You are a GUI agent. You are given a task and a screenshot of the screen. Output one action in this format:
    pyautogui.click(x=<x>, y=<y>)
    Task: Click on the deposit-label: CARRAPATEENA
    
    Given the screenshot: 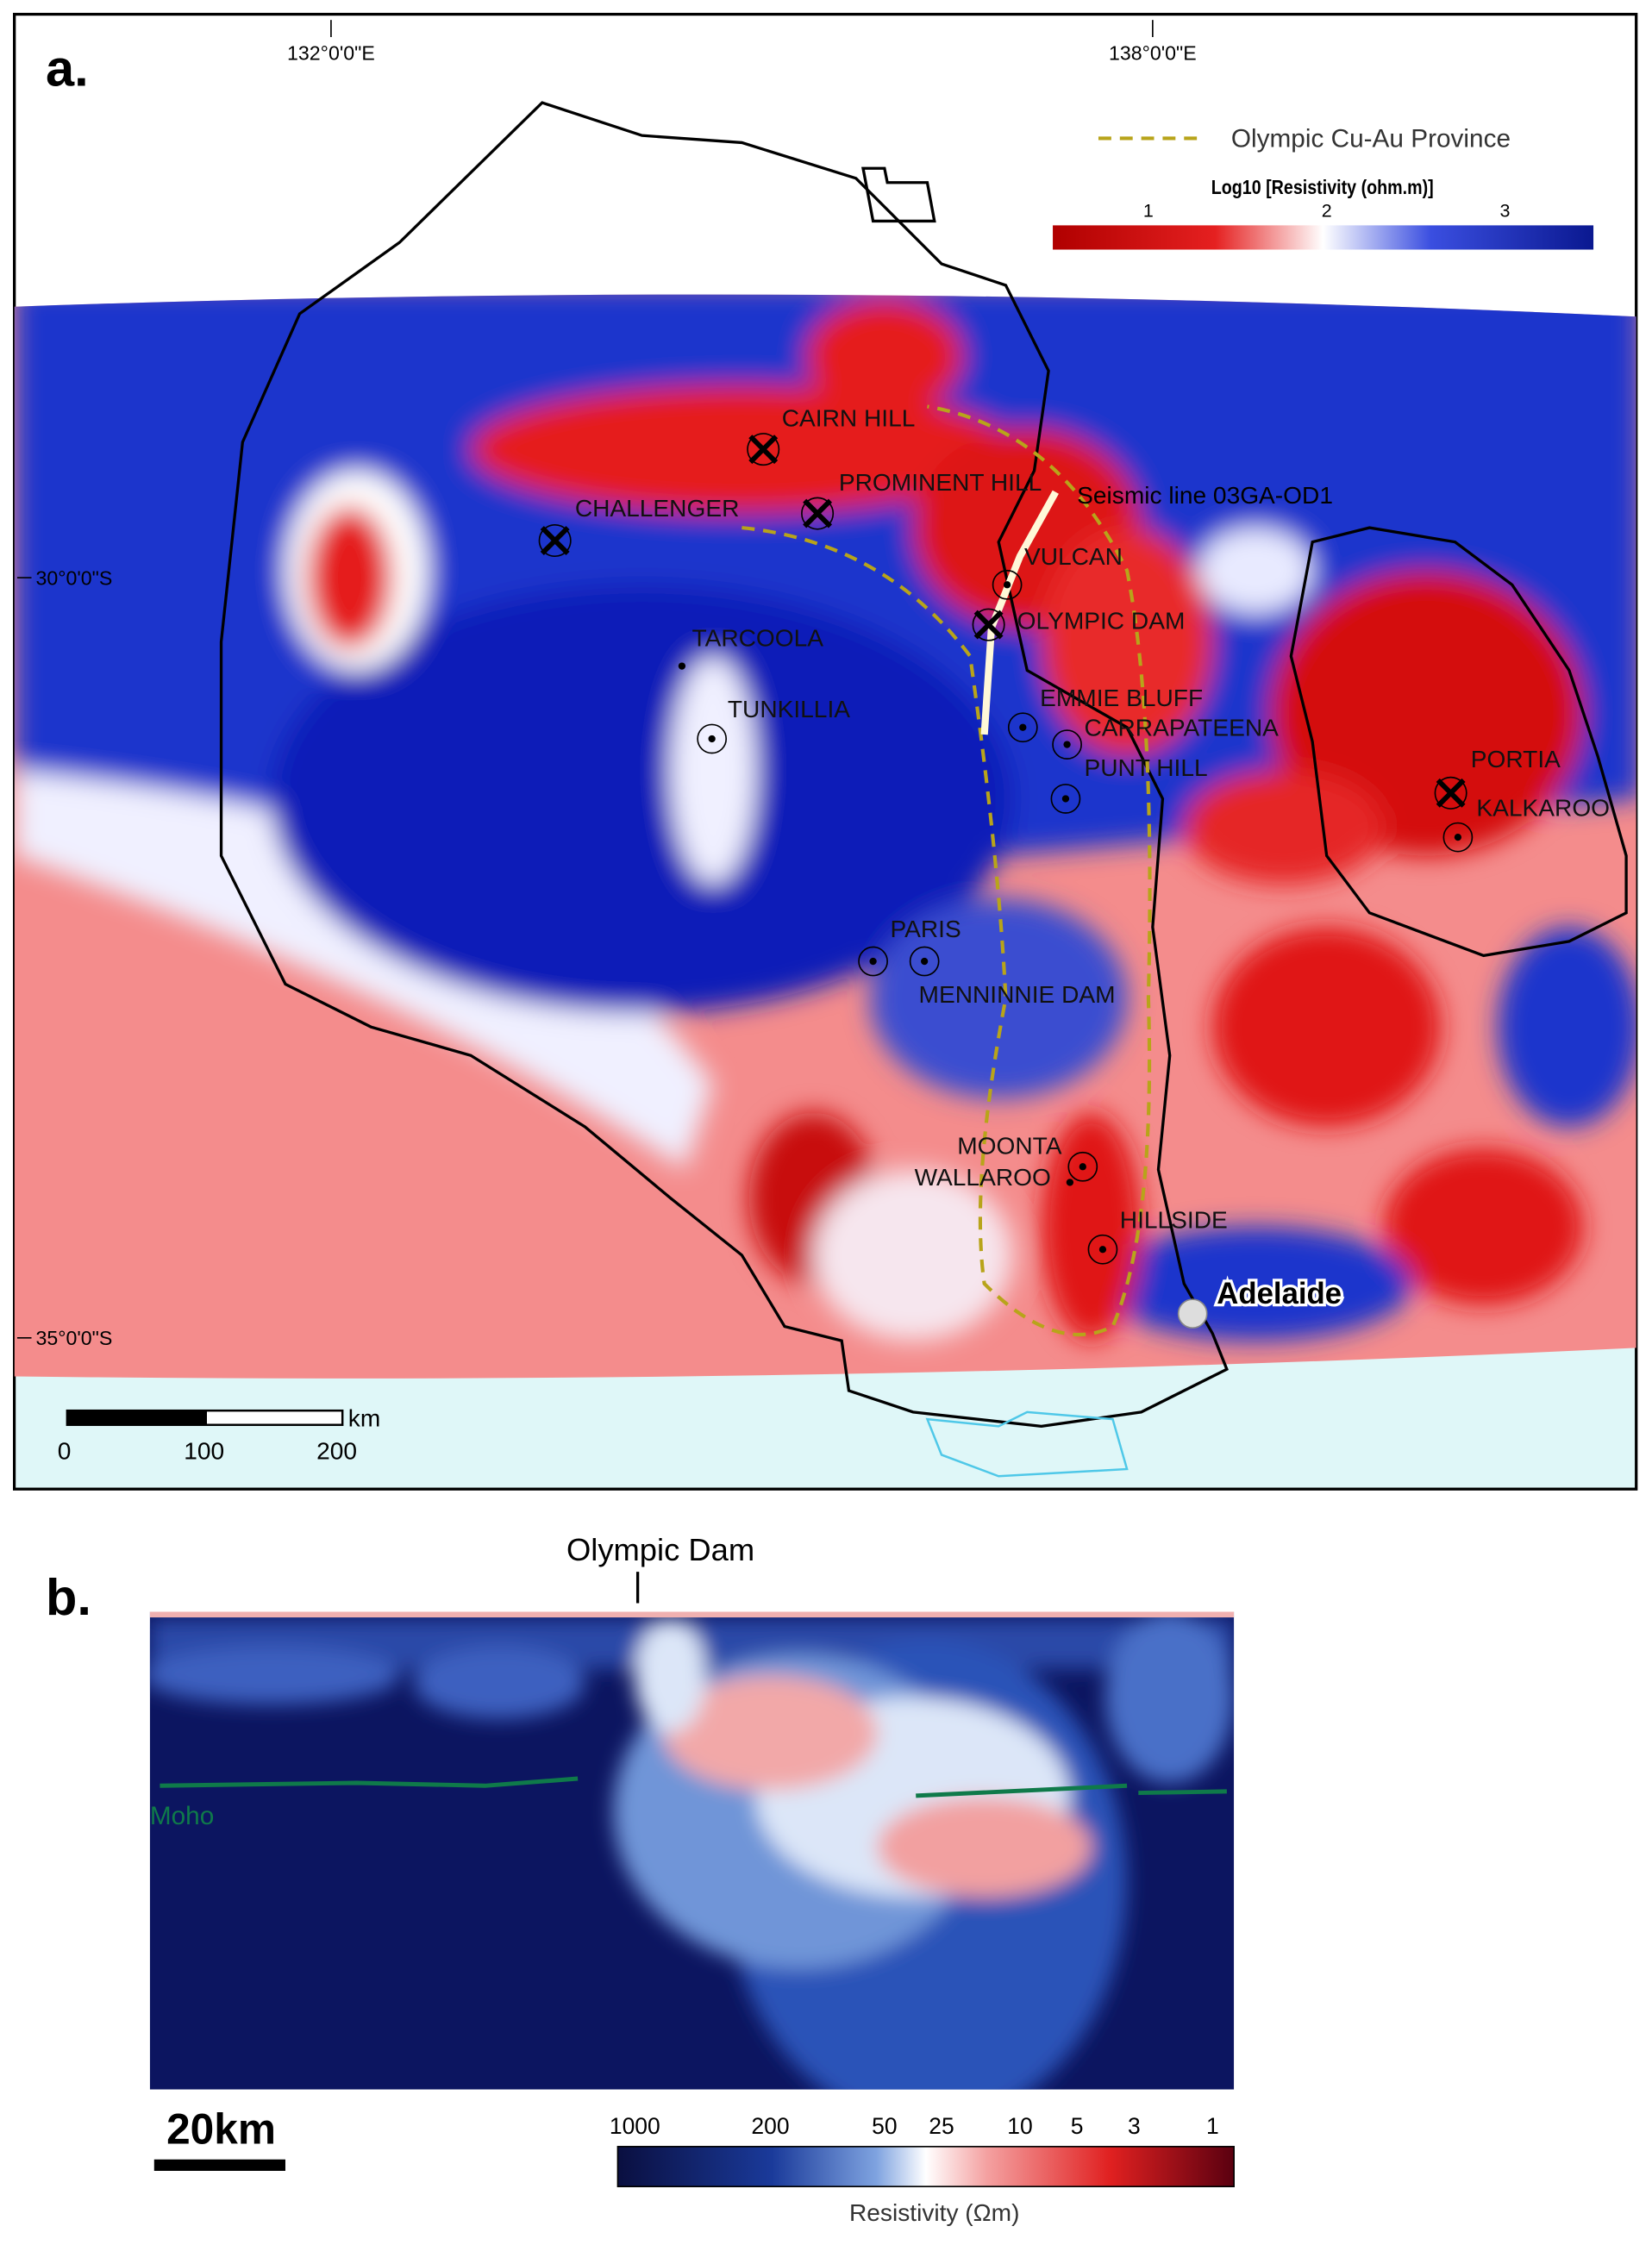 What is the action you would take?
    pyautogui.click(x=1181, y=728)
    